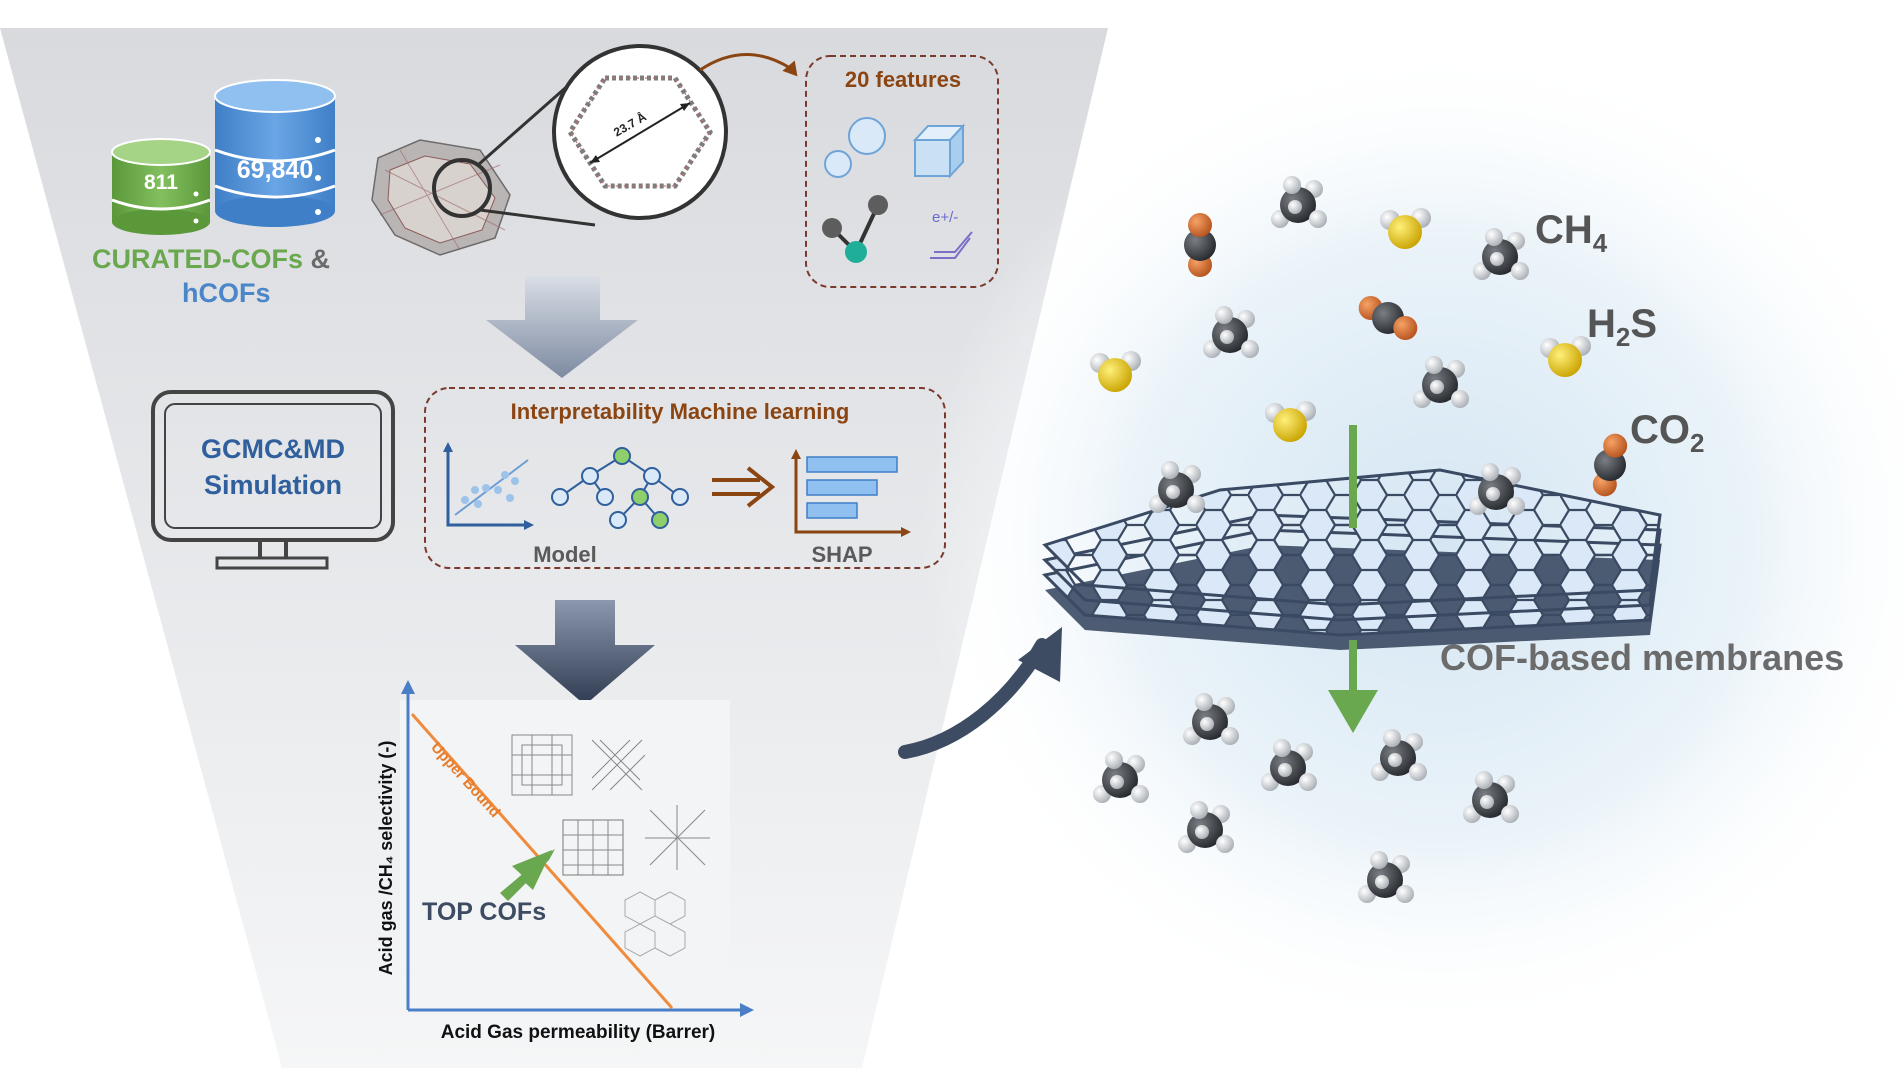 This screenshot has width=1903, height=1083. I want to click on database-small-icon, so click(161, 186).